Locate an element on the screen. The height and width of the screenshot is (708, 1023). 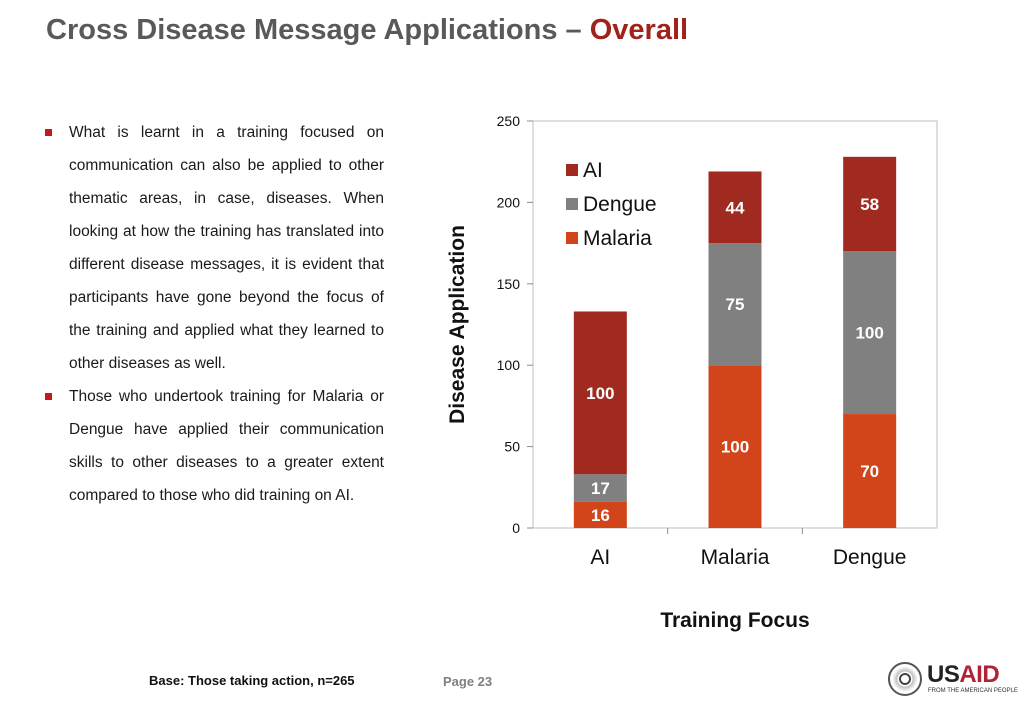
y-axis-title: Disease Application is located at coordinates (457, 324).